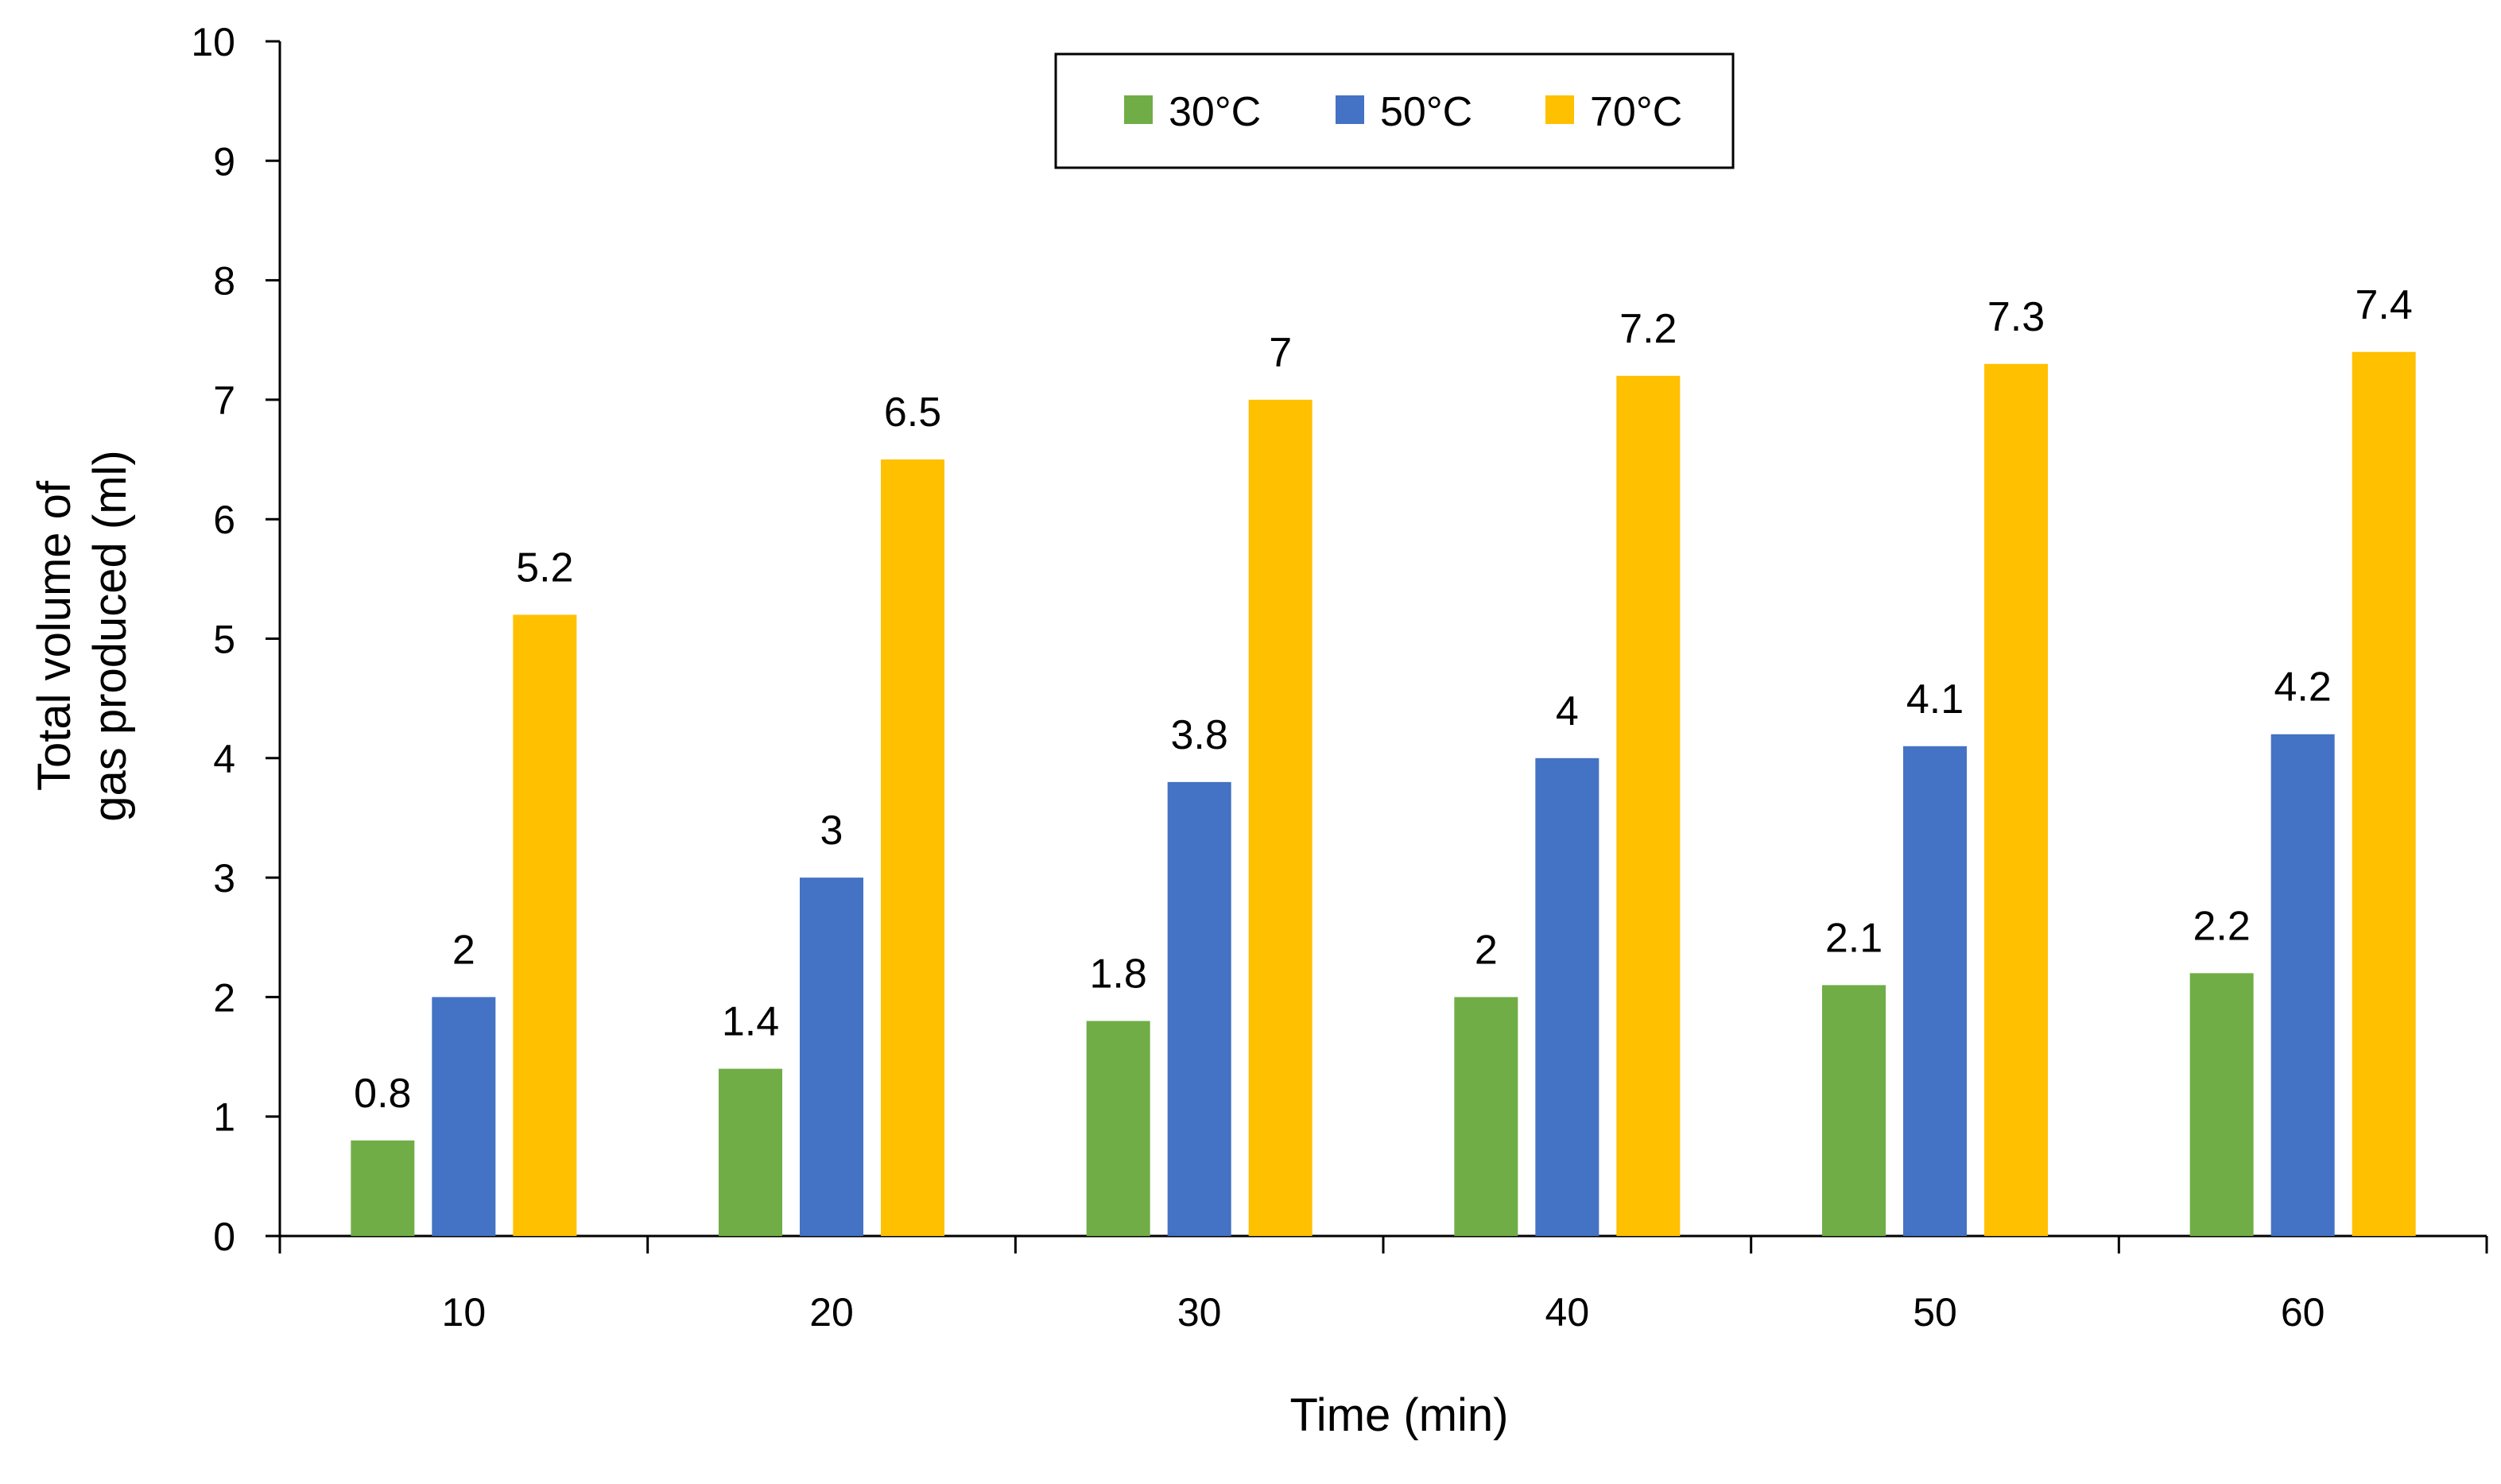 Image resolution: width=2501 pixels, height=1484 pixels. What do you see at coordinates (55, 635) in the screenshot?
I see `y-axis-title-line-1: Total volume of` at bounding box center [55, 635].